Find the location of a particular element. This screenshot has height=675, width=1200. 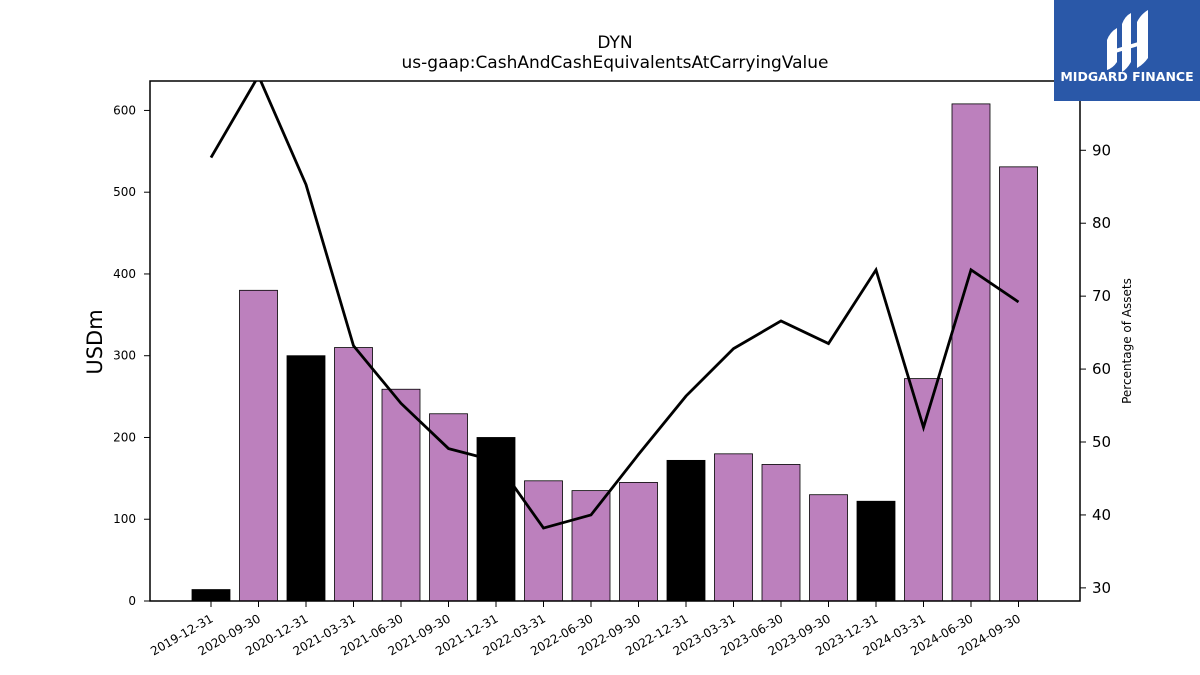

midgard-finance-logo: MIDGARD FINANCE is located at coordinates (1127, 50).